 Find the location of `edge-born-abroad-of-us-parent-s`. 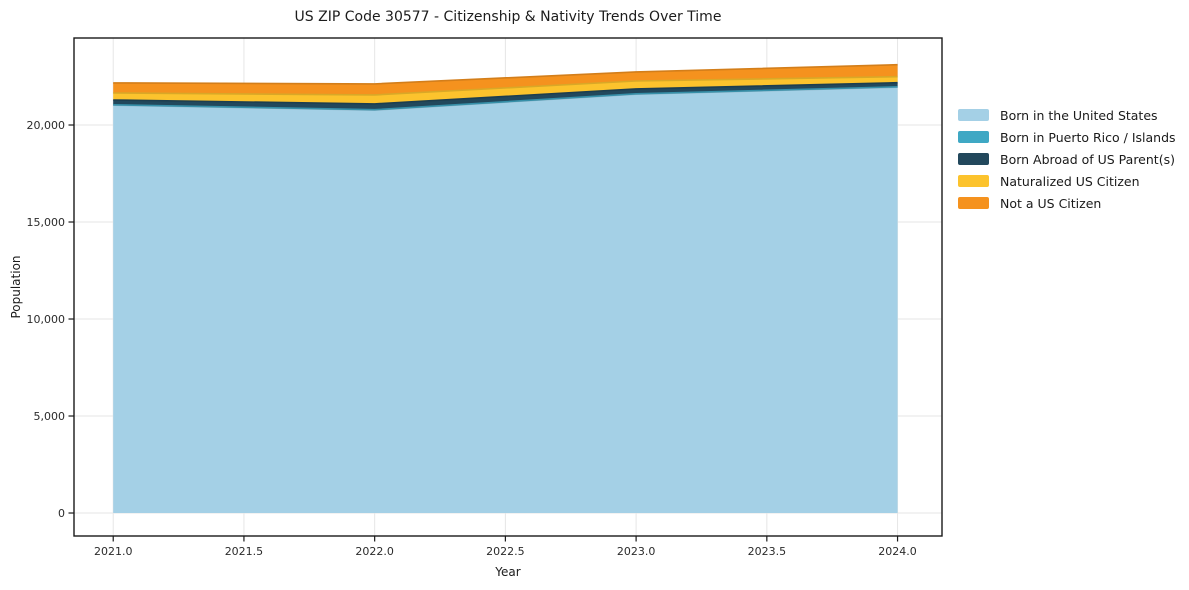

edge-born-abroad-of-us-parent-s is located at coordinates (505, 93).